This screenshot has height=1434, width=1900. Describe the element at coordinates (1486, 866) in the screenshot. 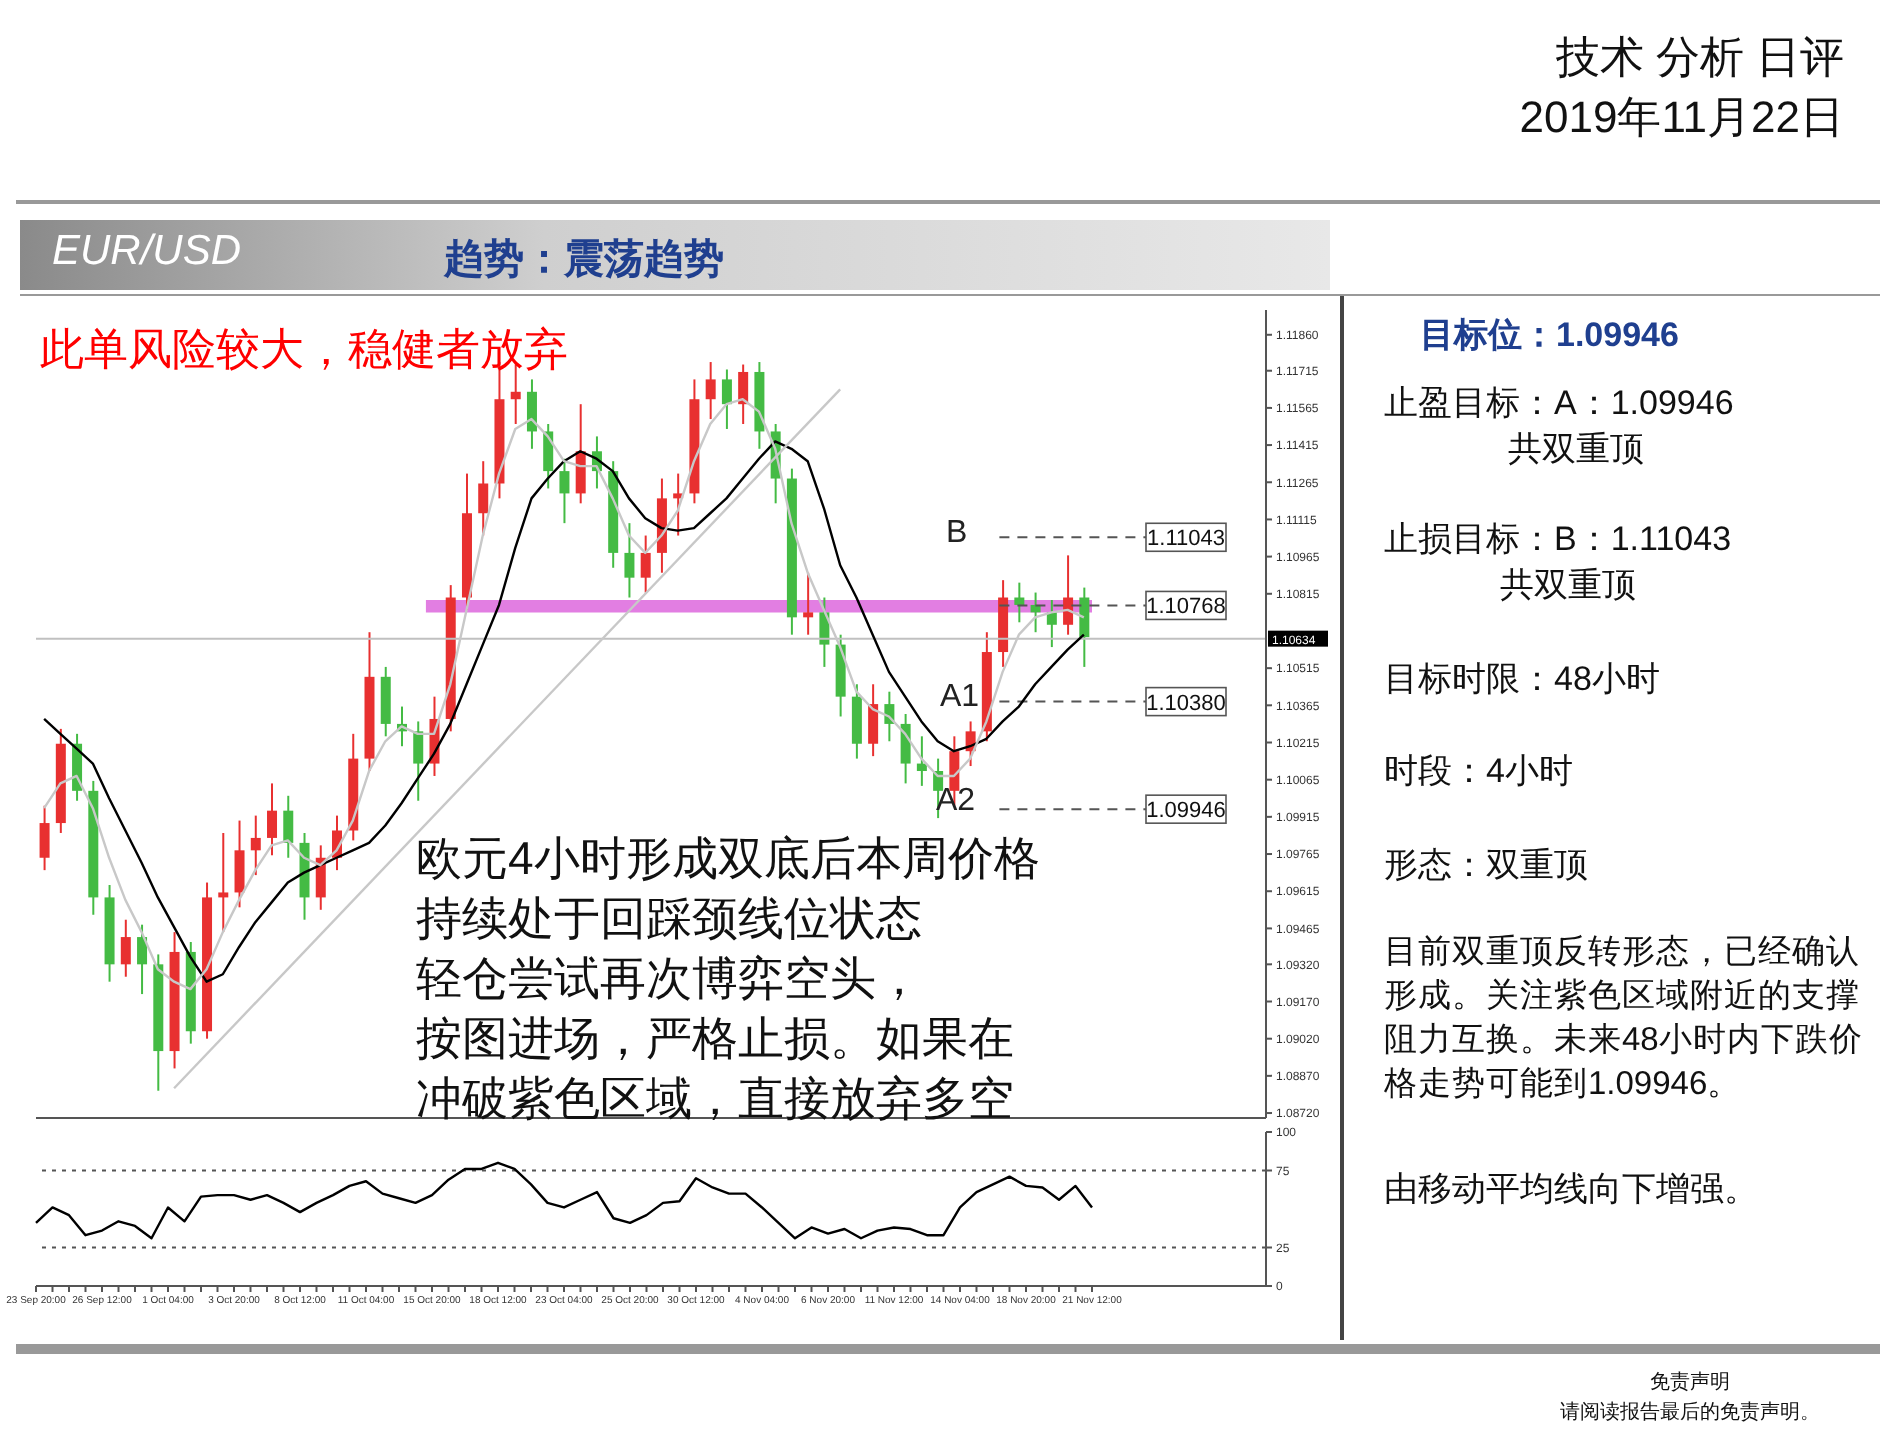

I see `text: 形态：双重顶` at that location.